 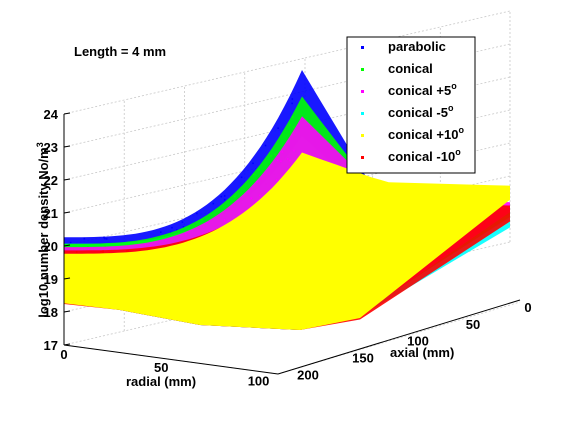 I want to click on z-tick-label: 19, so click(x=51, y=279).